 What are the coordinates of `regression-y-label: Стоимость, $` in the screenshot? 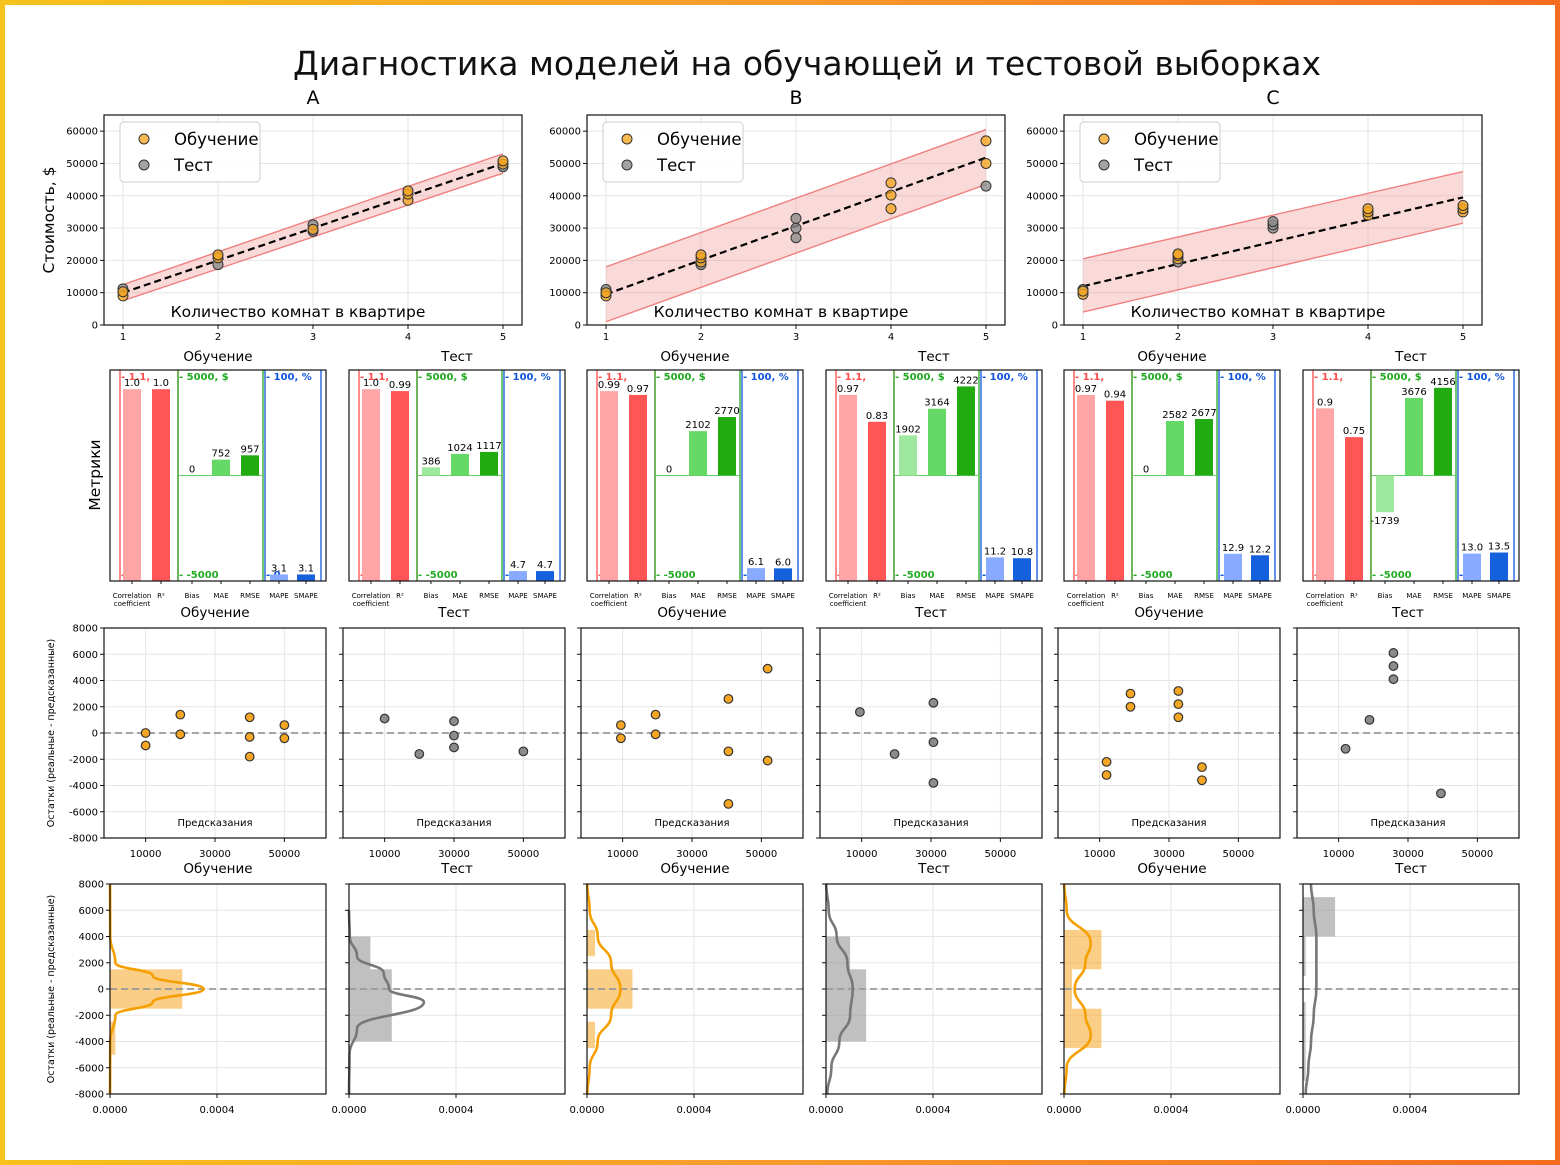 It's located at (49, 220).